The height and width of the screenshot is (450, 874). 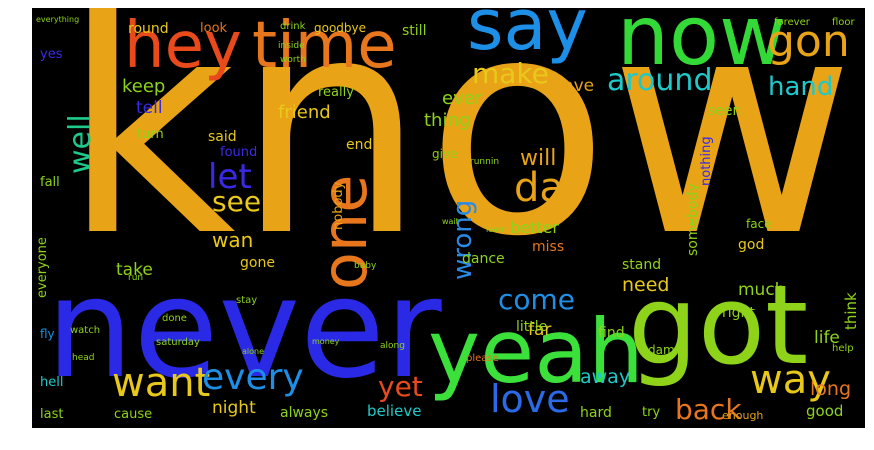 I want to click on word: help, so click(x=843, y=348).